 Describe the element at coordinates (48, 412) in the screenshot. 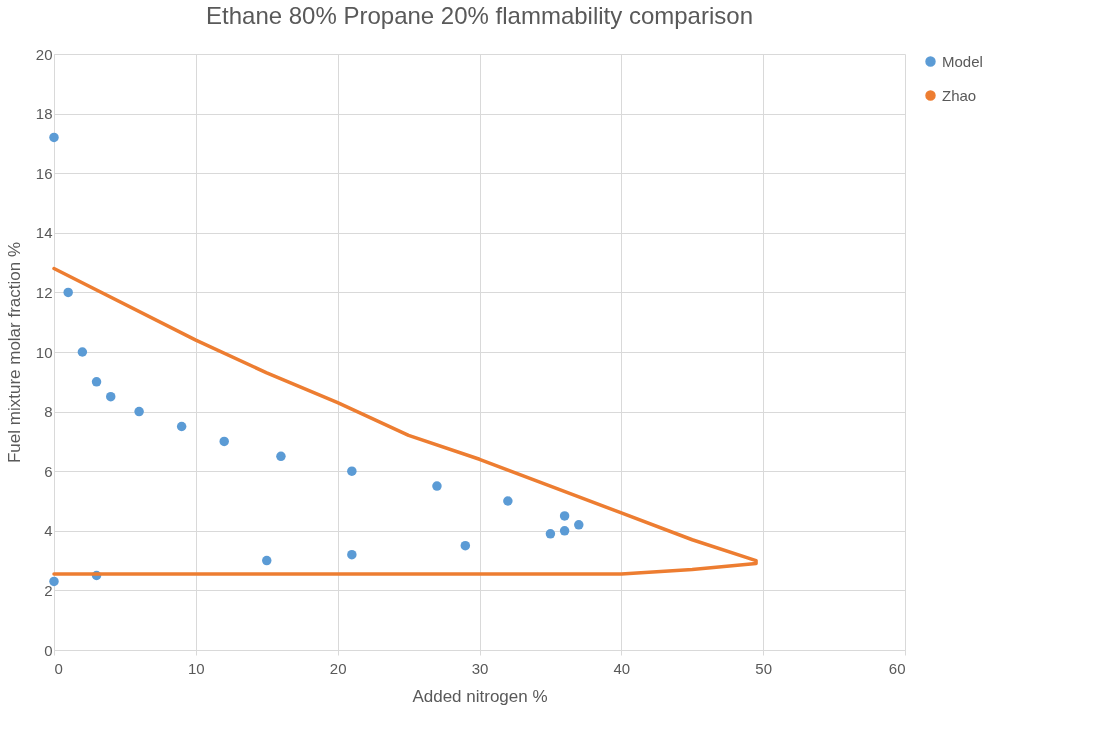

I see `y-tick-label: 8` at that location.